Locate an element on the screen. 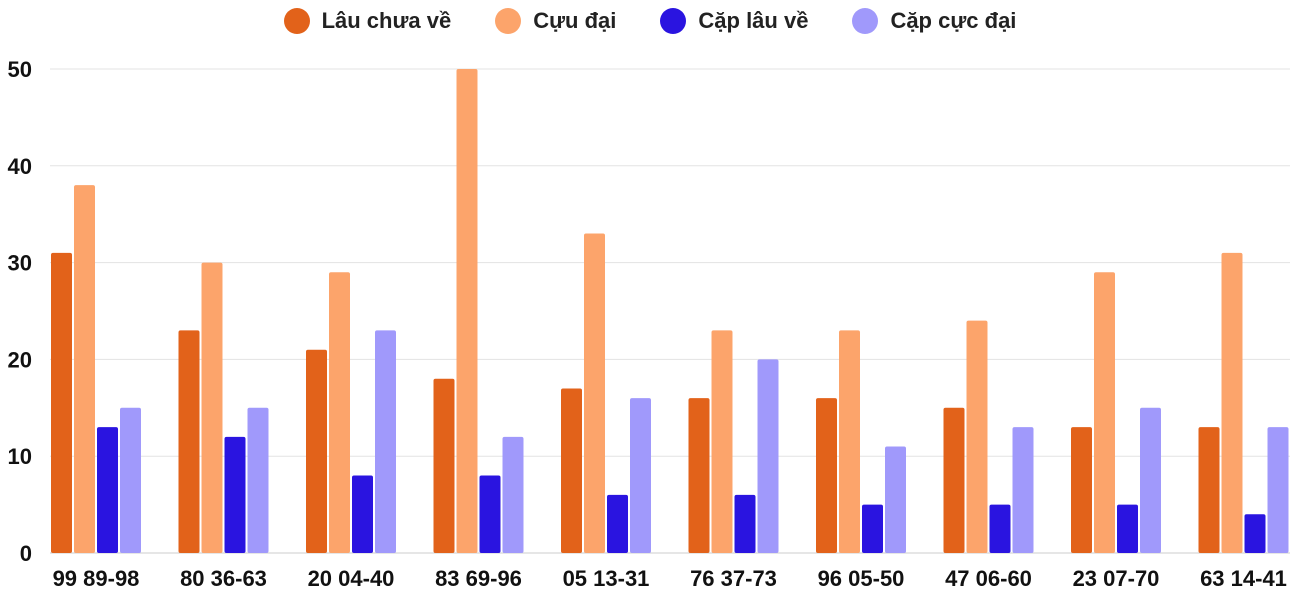  legend-swatch-lau-chua-ve is located at coordinates (296, 21).